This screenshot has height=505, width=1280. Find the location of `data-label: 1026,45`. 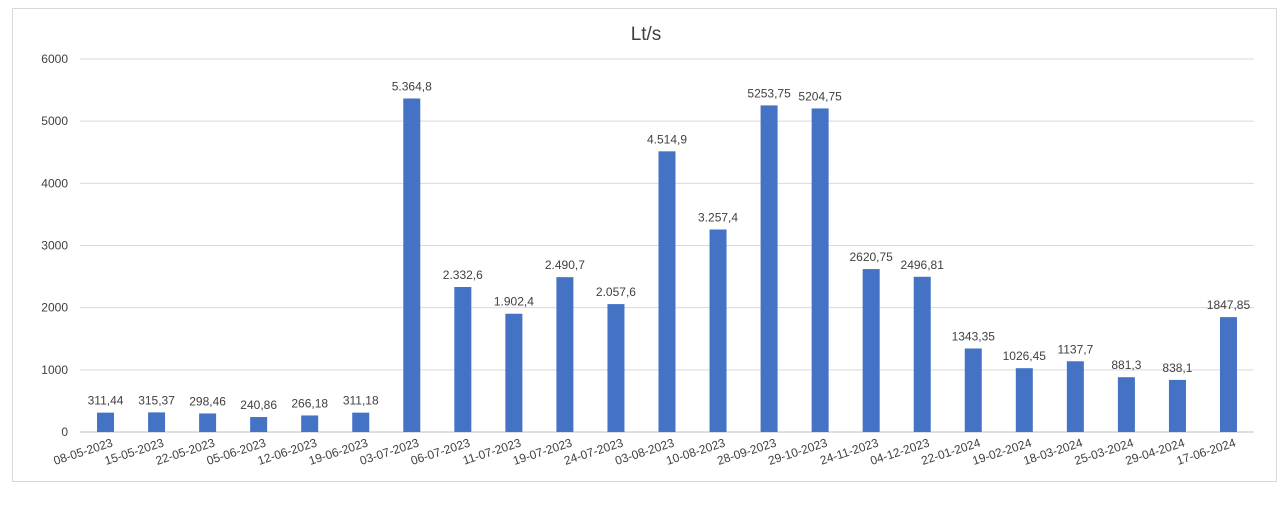

data-label: 1026,45 is located at coordinates (1025, 356).